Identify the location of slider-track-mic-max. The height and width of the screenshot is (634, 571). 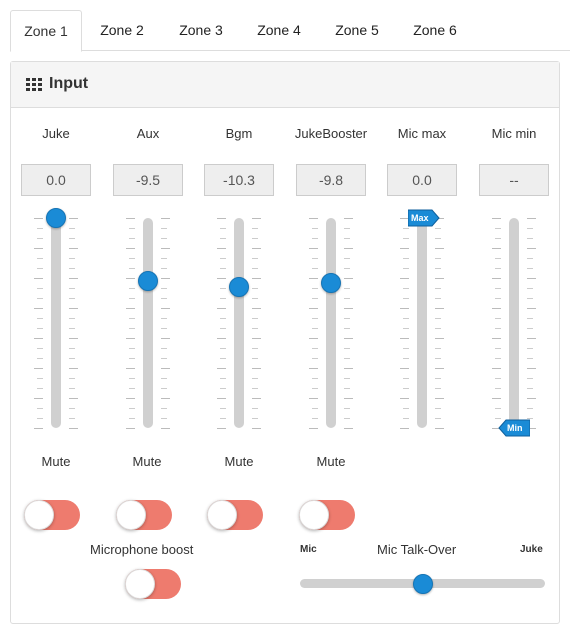
(422, 323).